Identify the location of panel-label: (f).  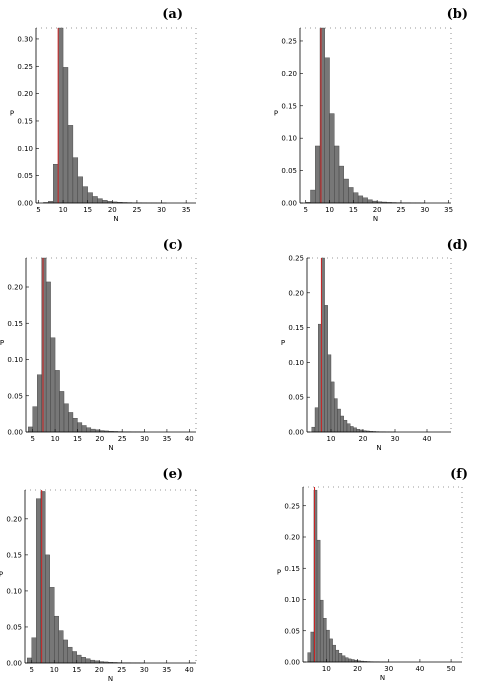
(459, 474).